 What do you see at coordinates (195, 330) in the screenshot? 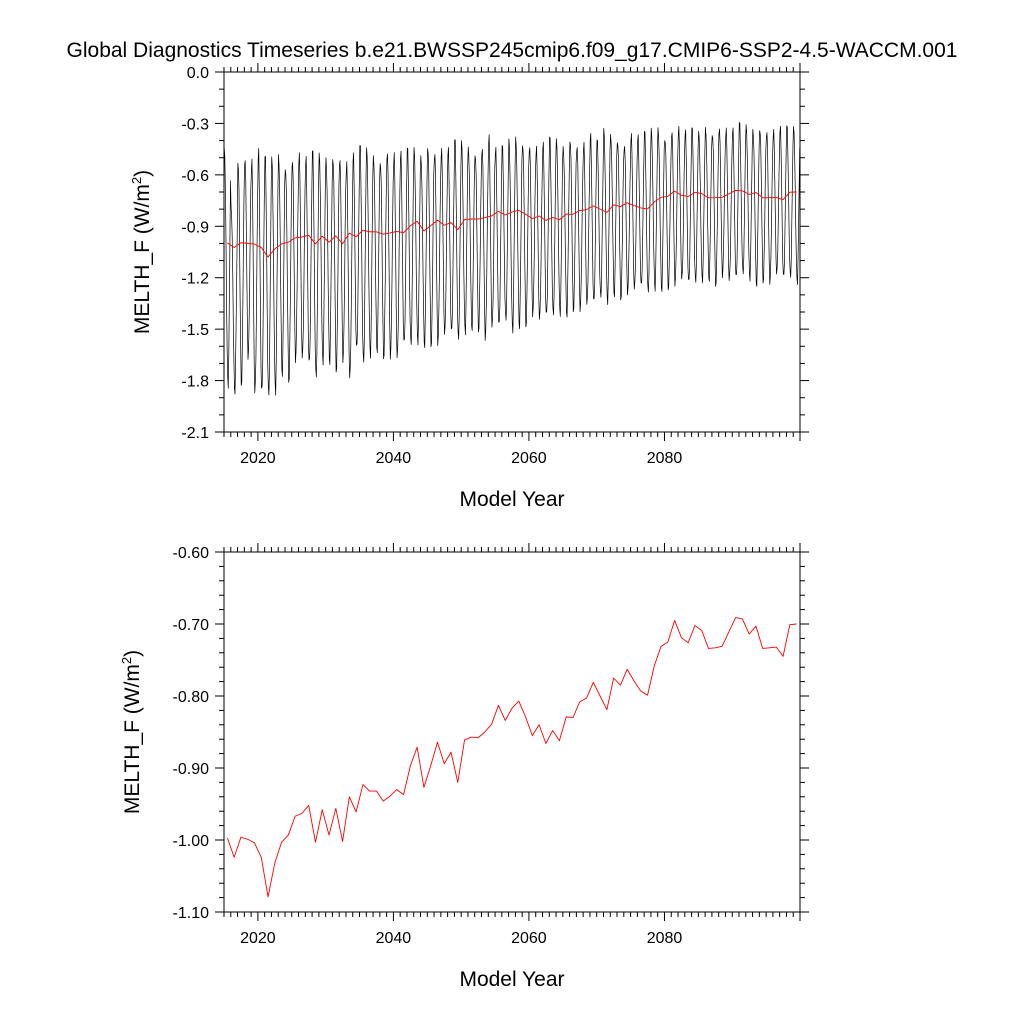
I see `y-tick-label: -1.5` at bounding box center [195, 330].